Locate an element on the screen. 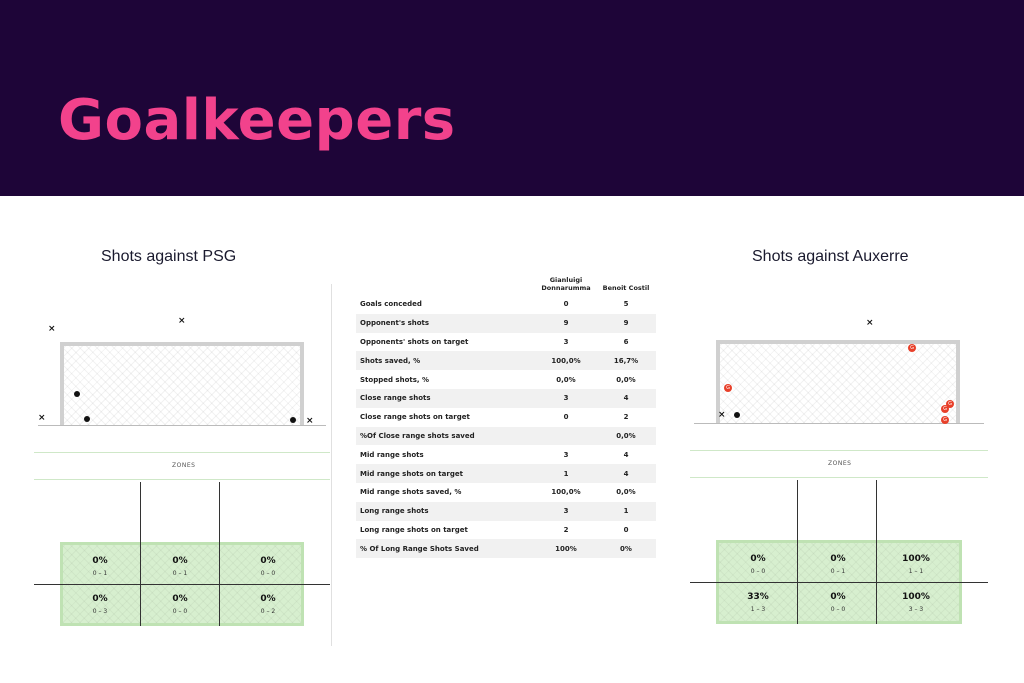  table-row: Stopped shots, % 0,0% 0,0% is located at coordinates (506, 379).